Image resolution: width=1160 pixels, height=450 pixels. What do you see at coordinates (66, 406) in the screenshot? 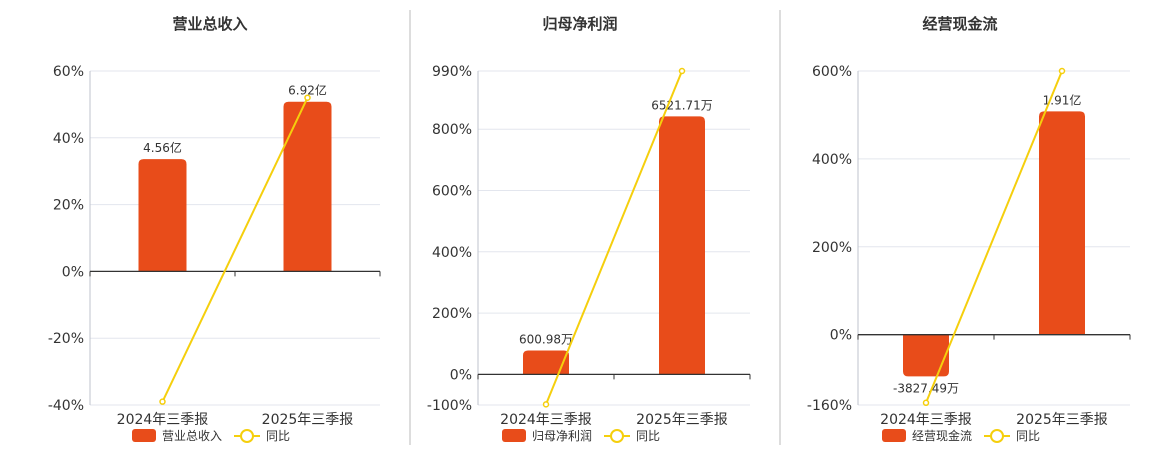
I see `y-tick-label: -40%` at bounding box center [66, 406].